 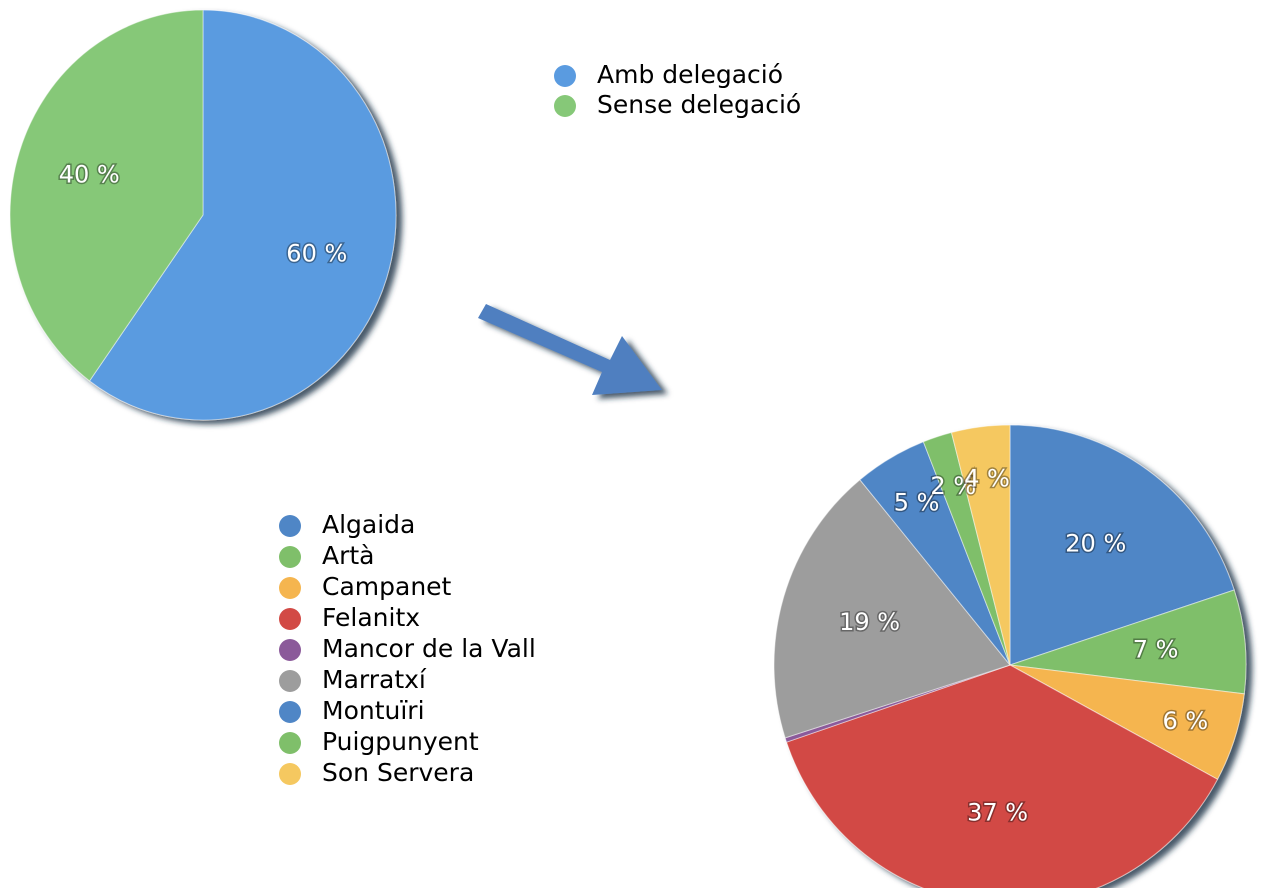 I want to click on data-label: 19 %, so click(x=869, y=622).